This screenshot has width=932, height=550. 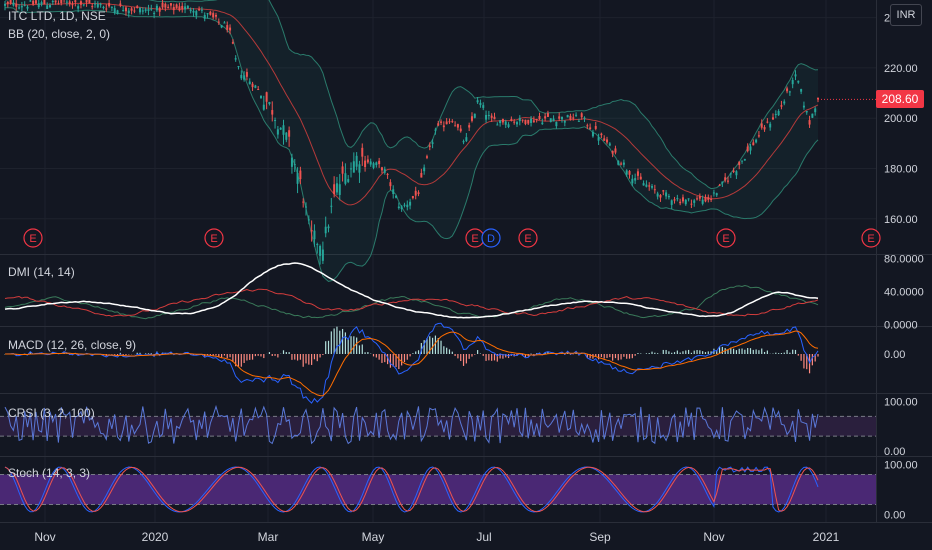 I want to click on macd-line, so click(x=411, y=363).